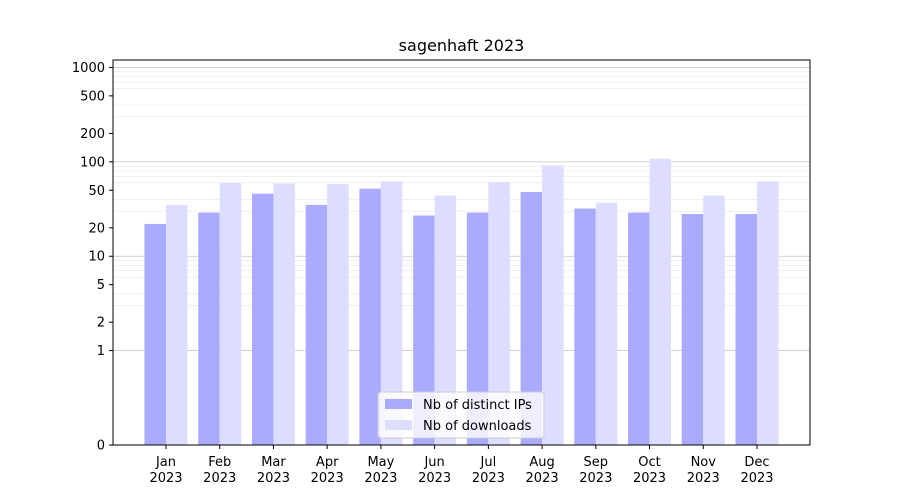 Image resolution: width=900 pixels, height=500 pixels. What do you see at coordinates (96, 257) in the screenshot?
I see `y-tick-label: 10` at bounding box center [96, 257].